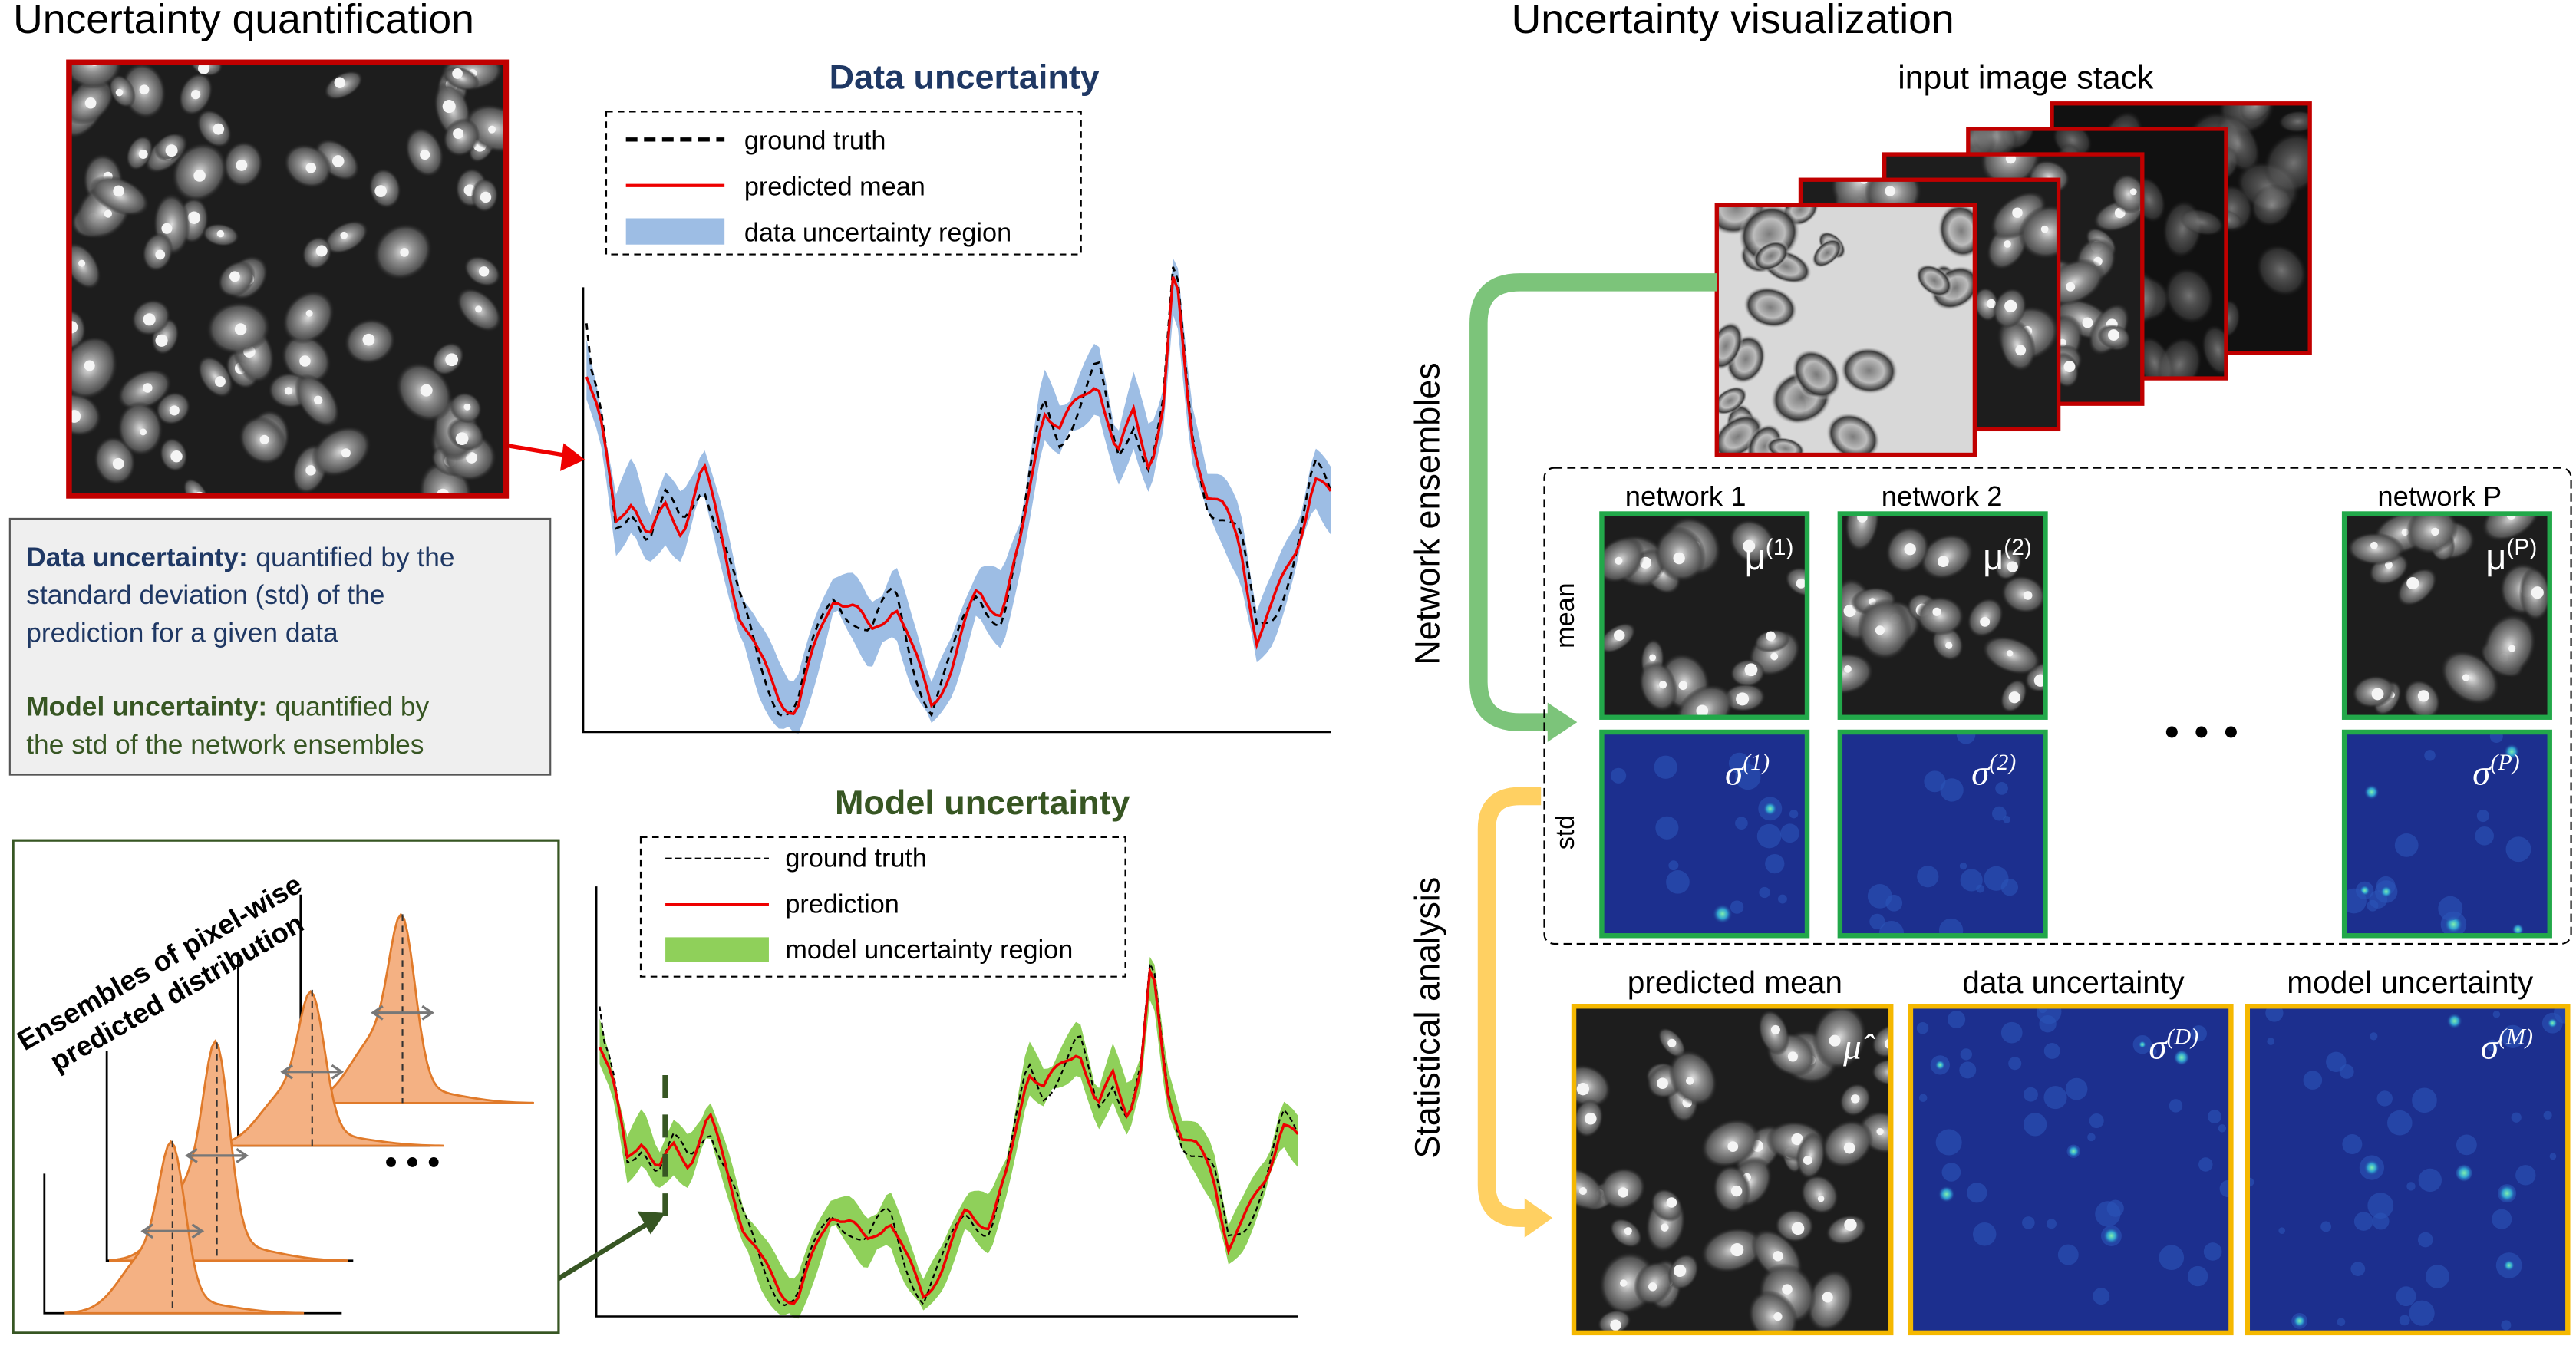 The width and height of the screenshot is (2576, 1346). I want to click on symbol: σ(P), so click(2496, 771).